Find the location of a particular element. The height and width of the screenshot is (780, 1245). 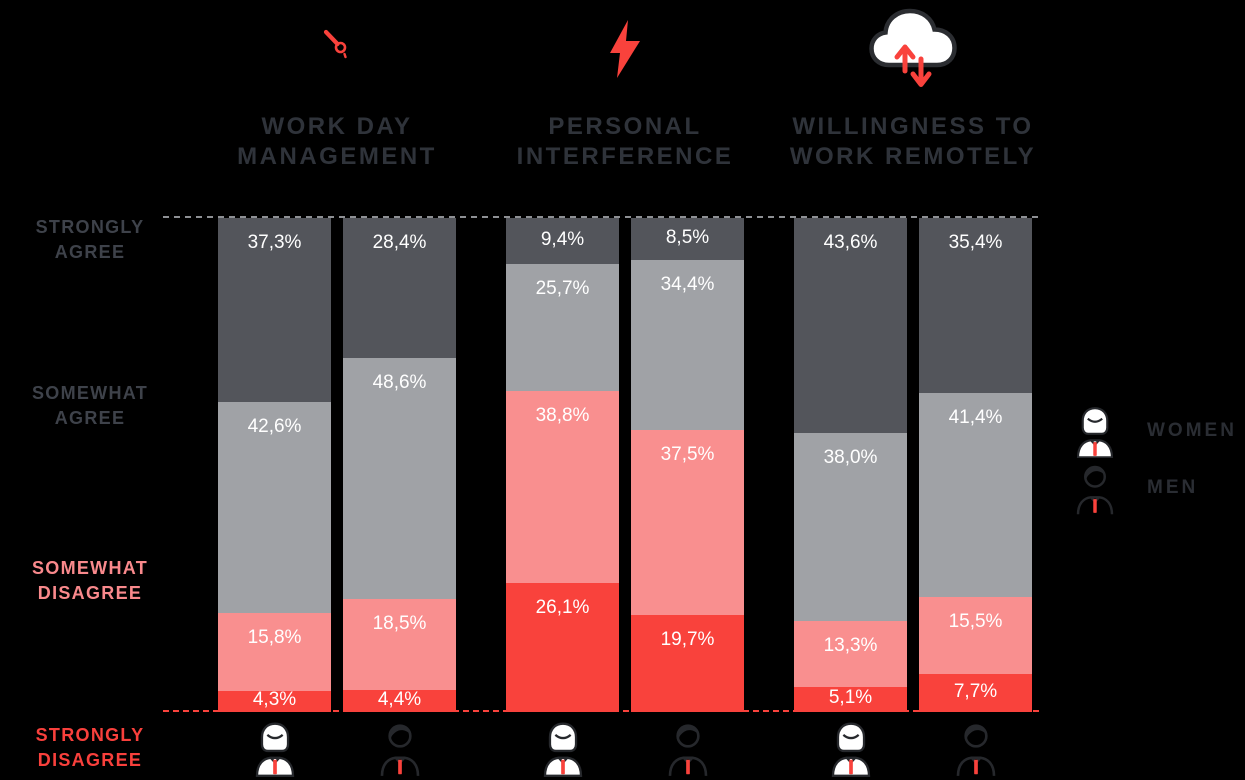

value-label: 7,7% is located at coordinates (975, 691).